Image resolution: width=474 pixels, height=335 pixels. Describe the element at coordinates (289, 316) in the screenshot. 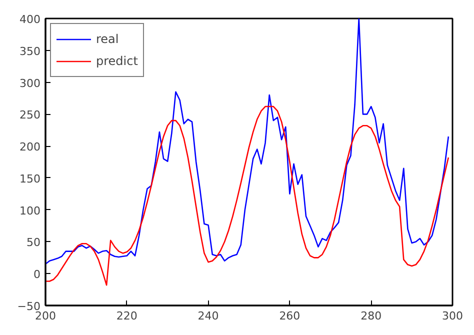

I see `x-tick-label: 260` at that location.